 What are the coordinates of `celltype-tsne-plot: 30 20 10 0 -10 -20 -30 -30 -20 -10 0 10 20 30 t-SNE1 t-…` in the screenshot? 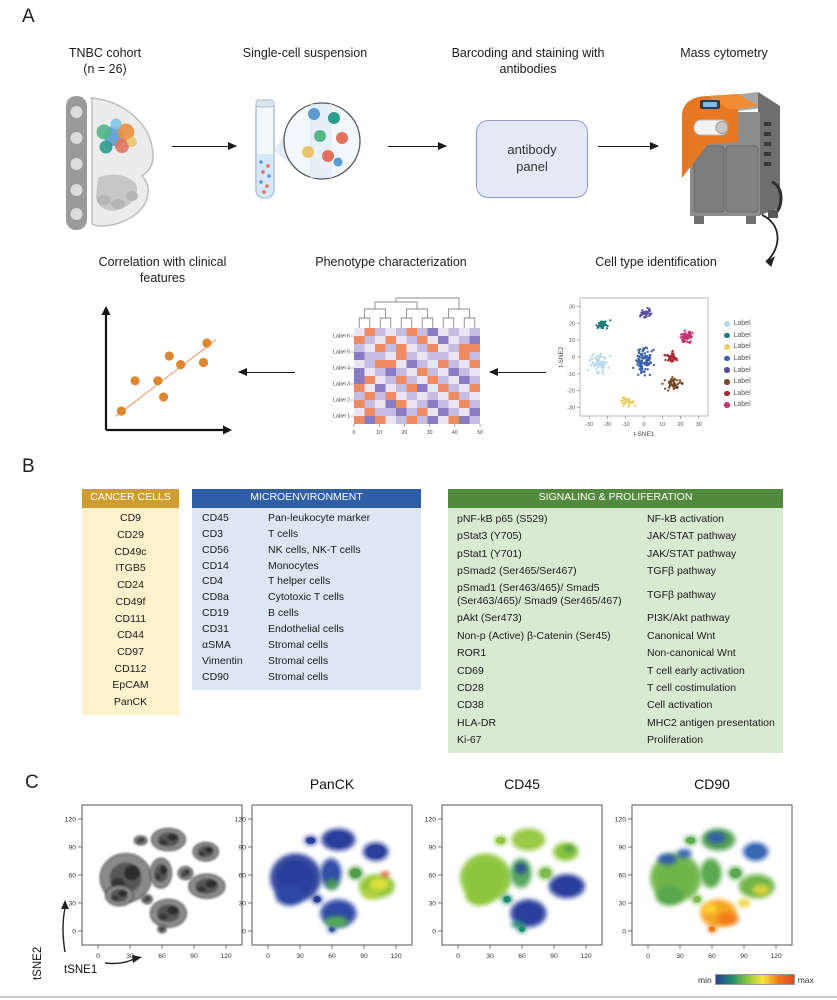 It's located at (640, 372).